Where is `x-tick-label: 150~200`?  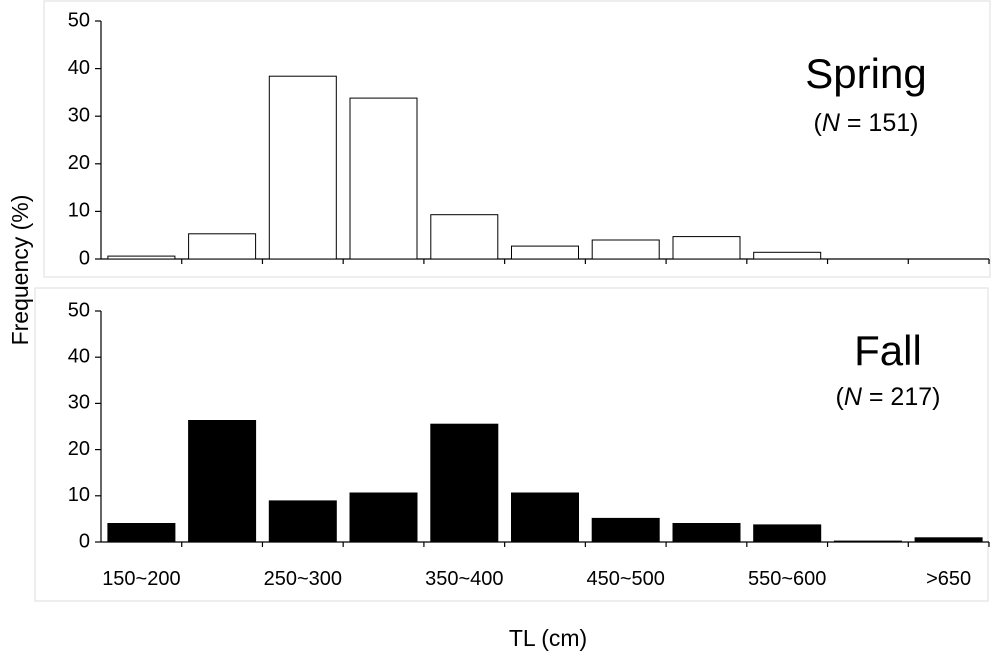 x-tick-label: 150~200 is located at coordinates (141, 579).